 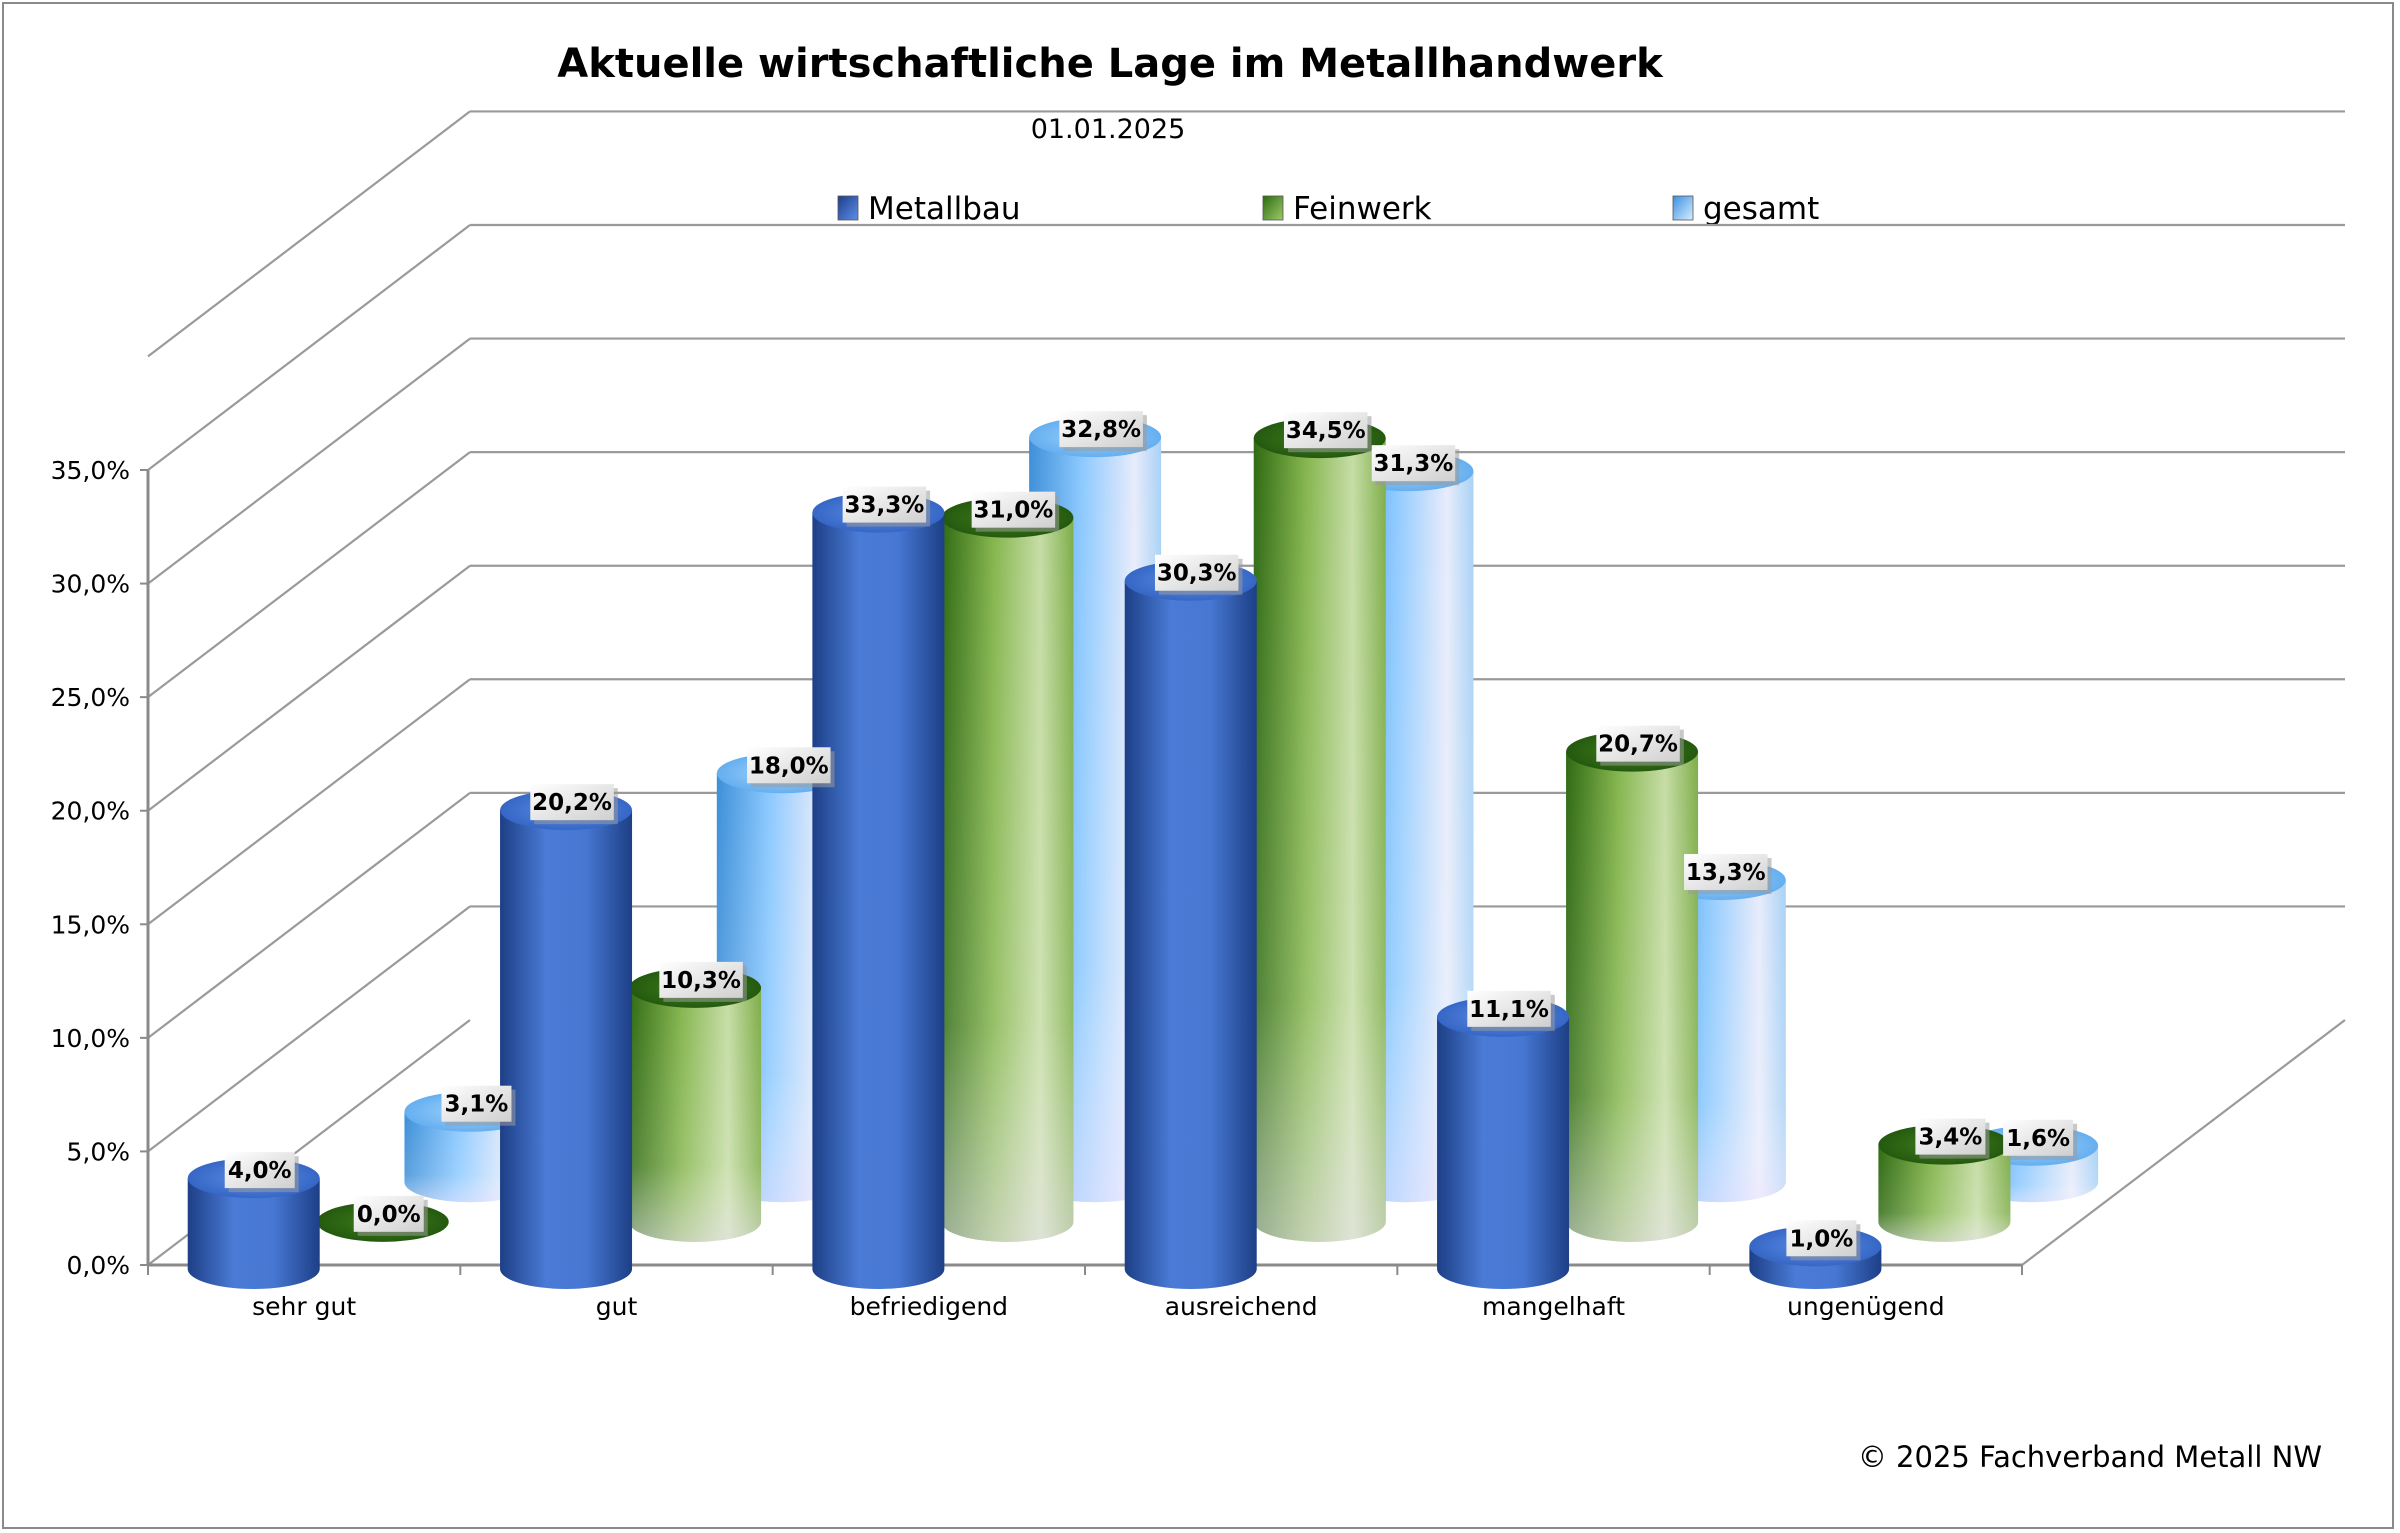 I want to click on data-label-text: 31,0%, so click(x=1014, y=511).